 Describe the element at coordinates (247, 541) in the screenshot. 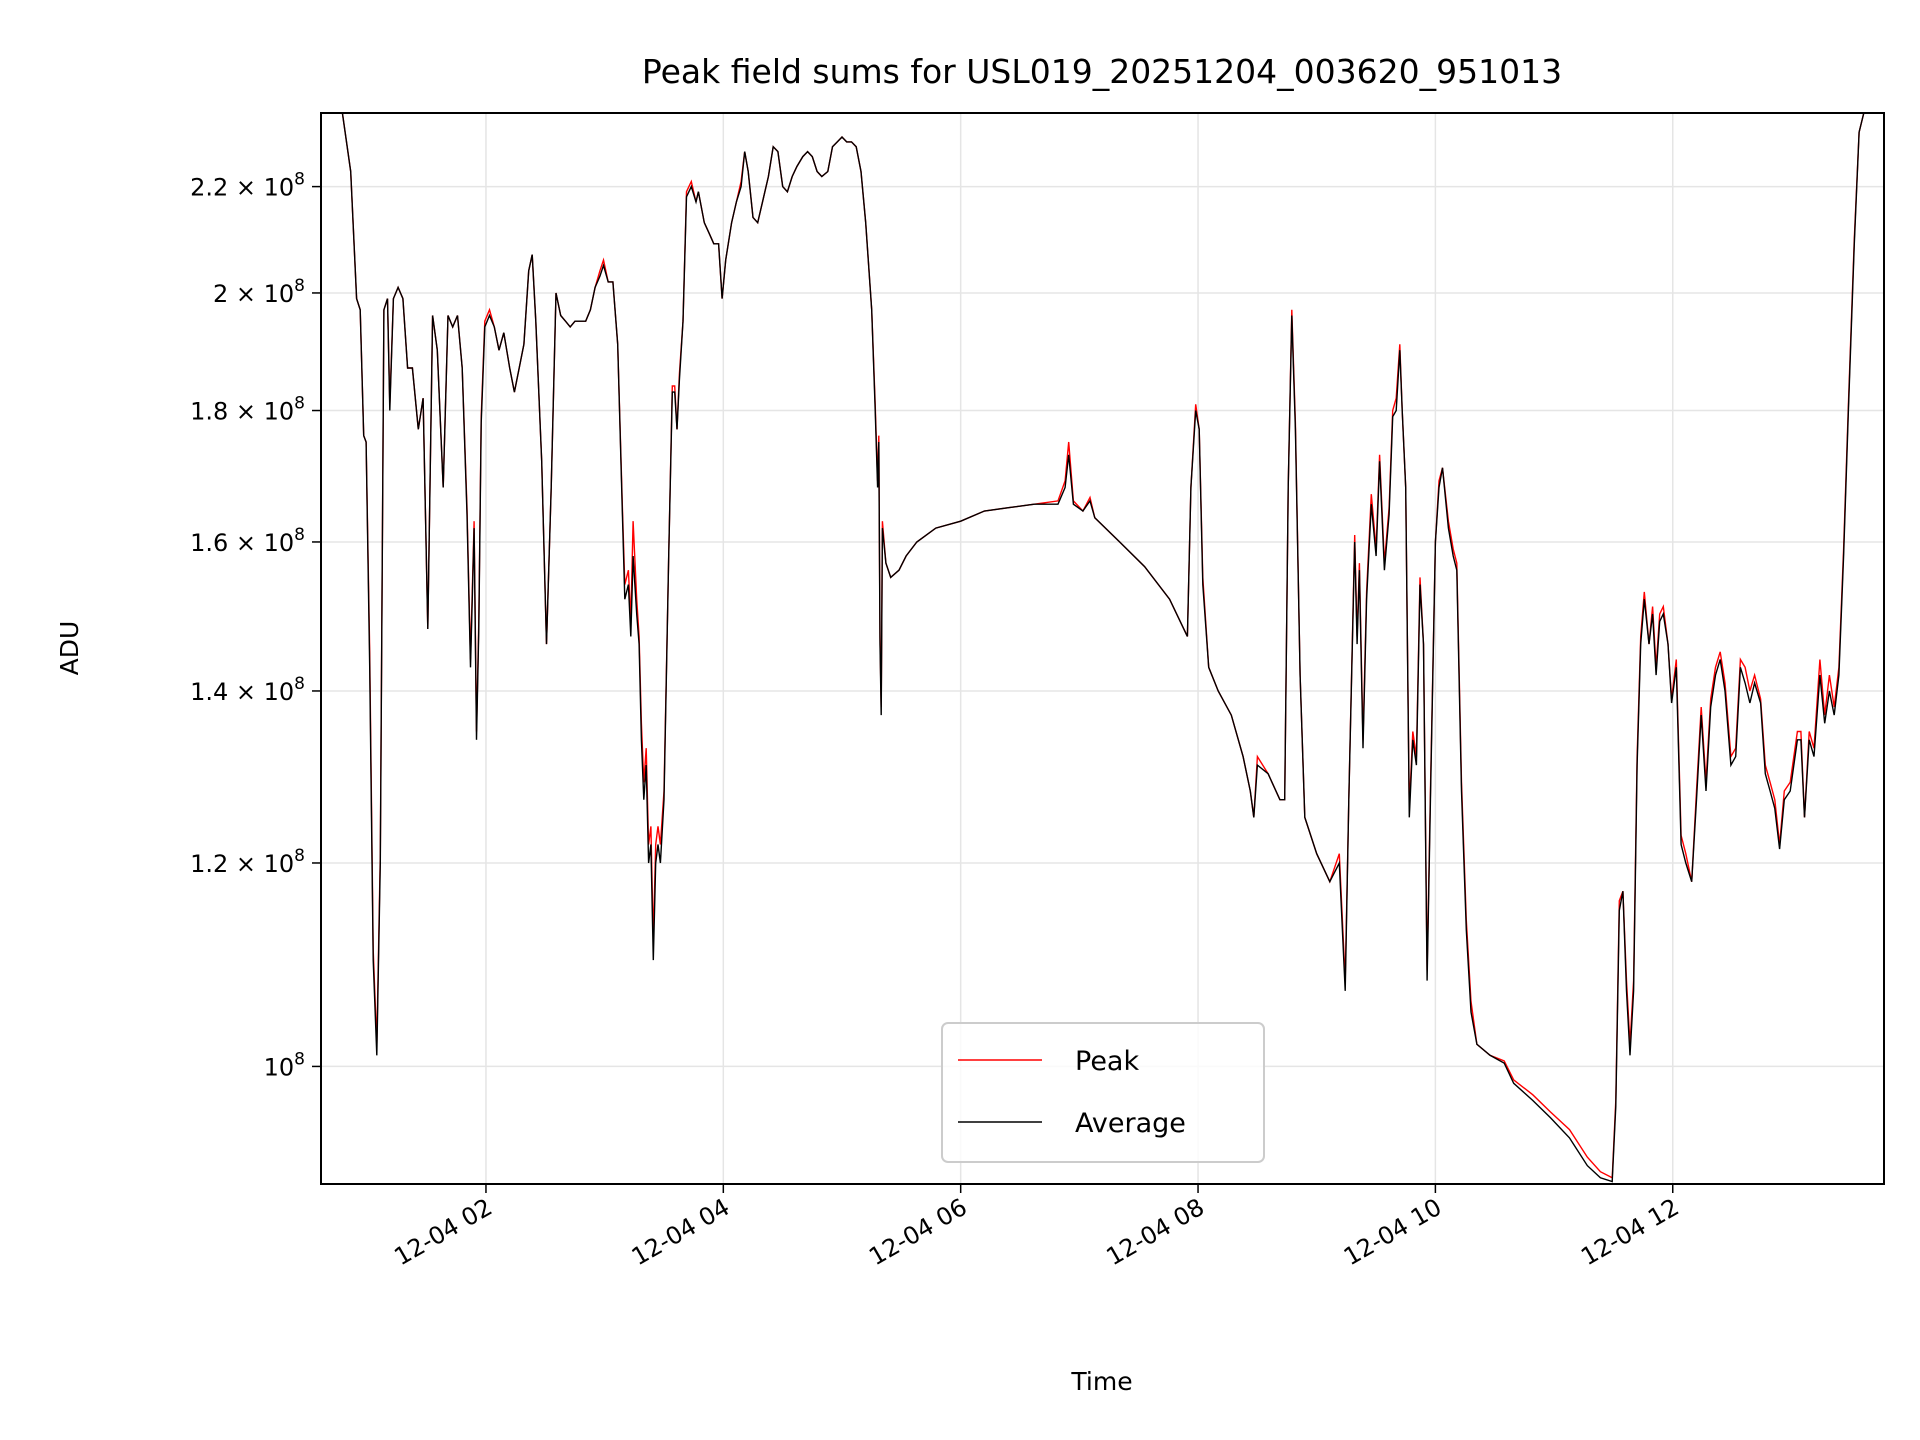

I see `y-tick-label: 1.6 × 108` at that location.